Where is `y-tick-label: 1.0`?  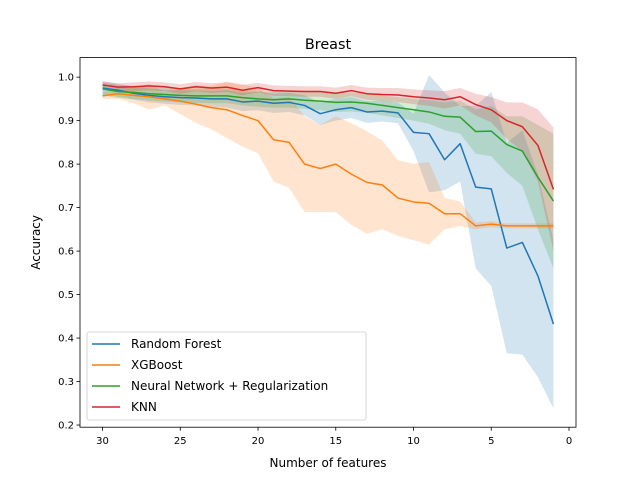 y-tick-label: 1.0 is located at coordinates (66, 78).